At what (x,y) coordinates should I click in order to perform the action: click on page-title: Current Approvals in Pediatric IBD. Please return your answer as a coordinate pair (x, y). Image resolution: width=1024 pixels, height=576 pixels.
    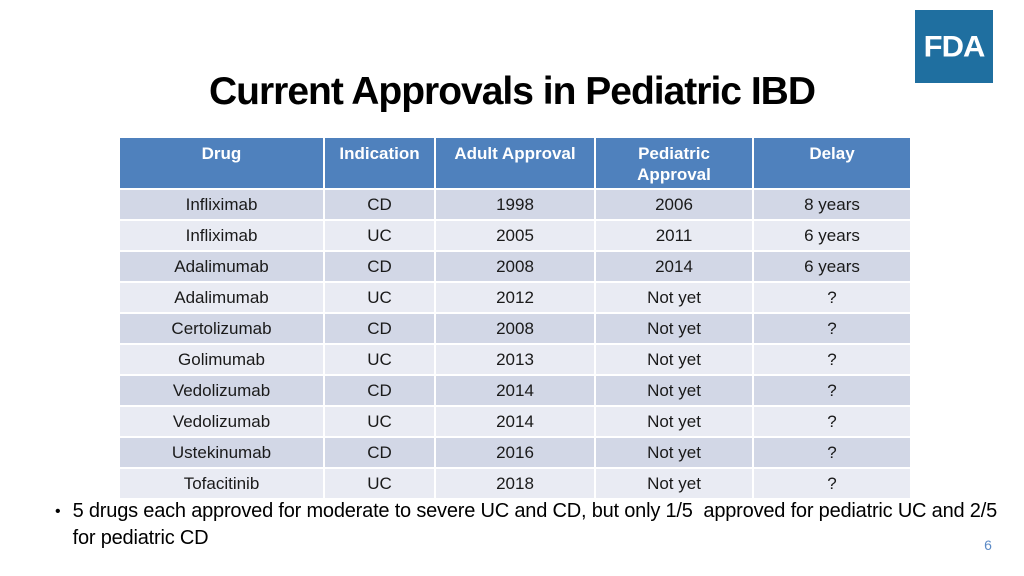
    Looking at the image, I should click on (512, 91).